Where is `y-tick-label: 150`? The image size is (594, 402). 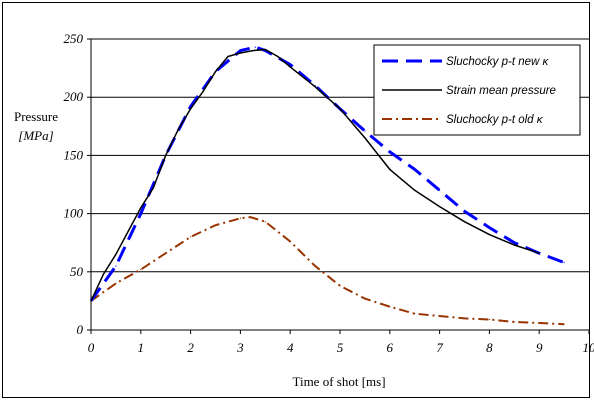 y-tick-label: 150 is located at coordinates (74, 154).